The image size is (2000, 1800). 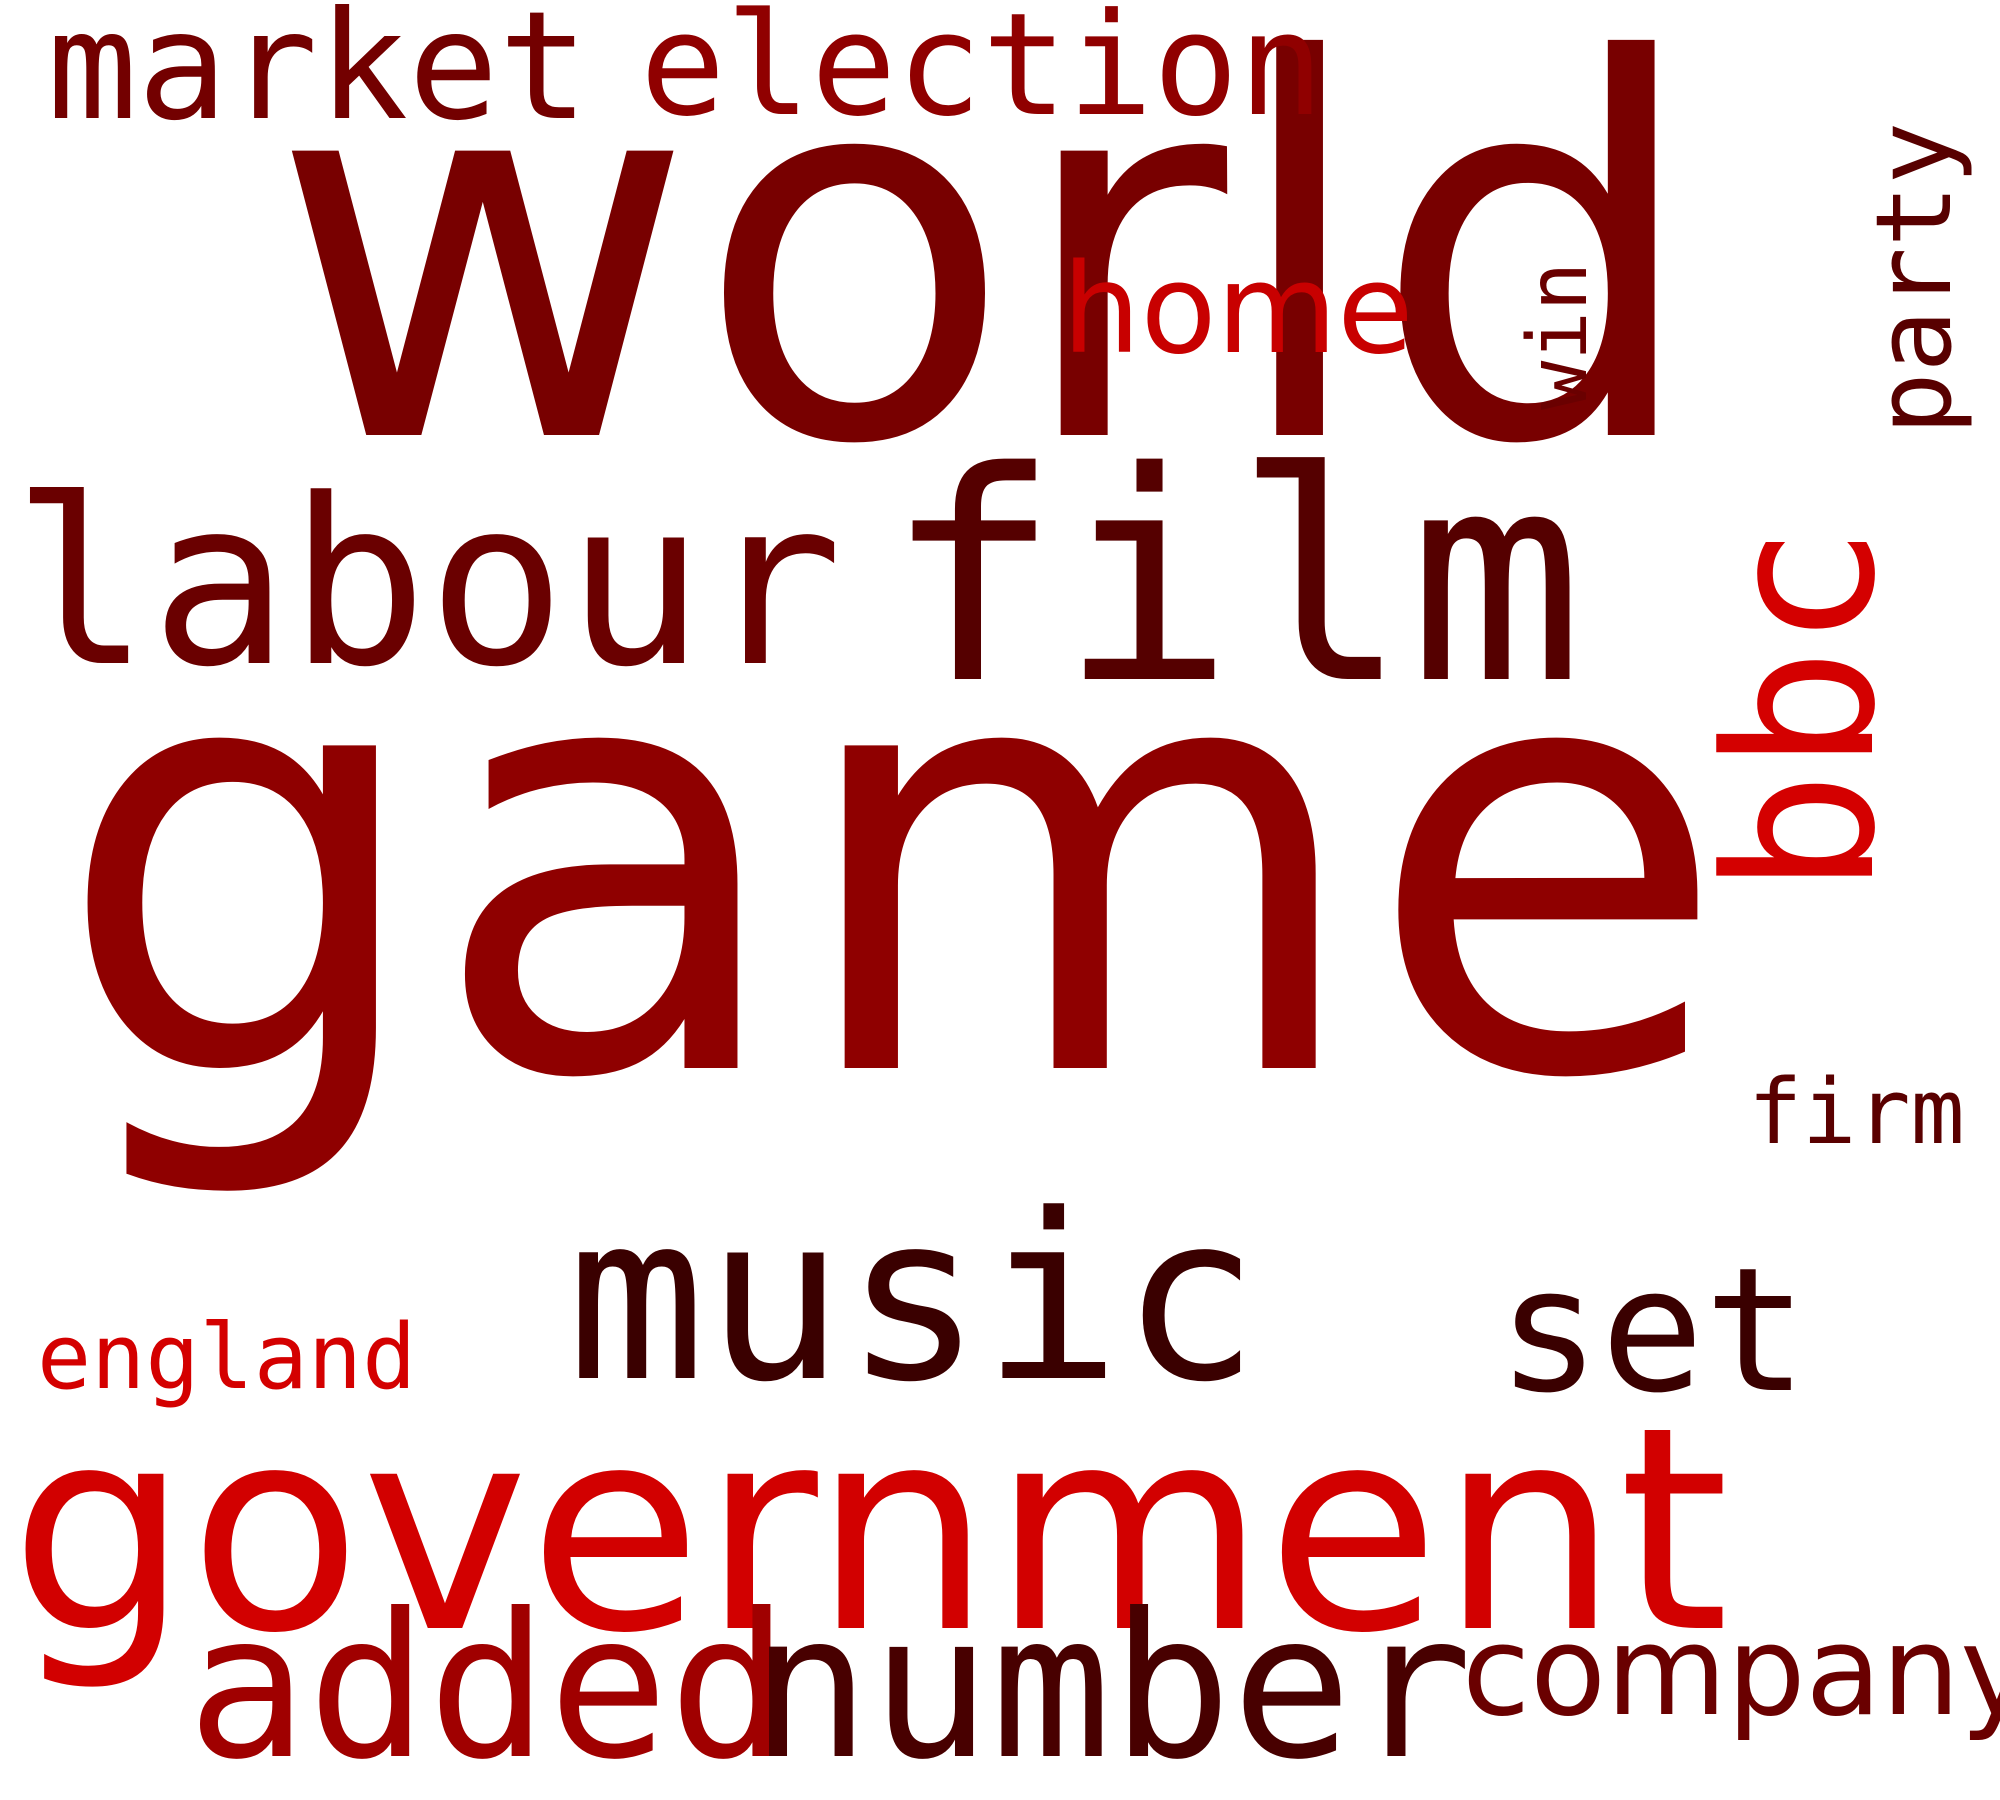 What do you see at coordinates (913, 1299) in the screenshot?
I see `word-music: music` at bounding box center [913, 1299].